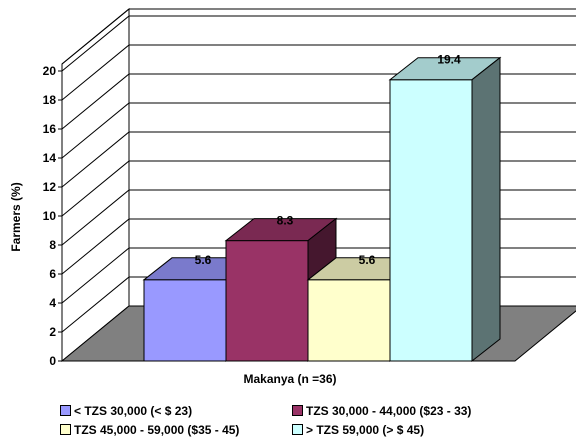 The height and width of the screenshot is (442, 576). Describe the element at coordinates (389, 410) in the screenshot. I see `legend-label: TZS 30,000 - 44,000 ($23 - 33)` at that location.